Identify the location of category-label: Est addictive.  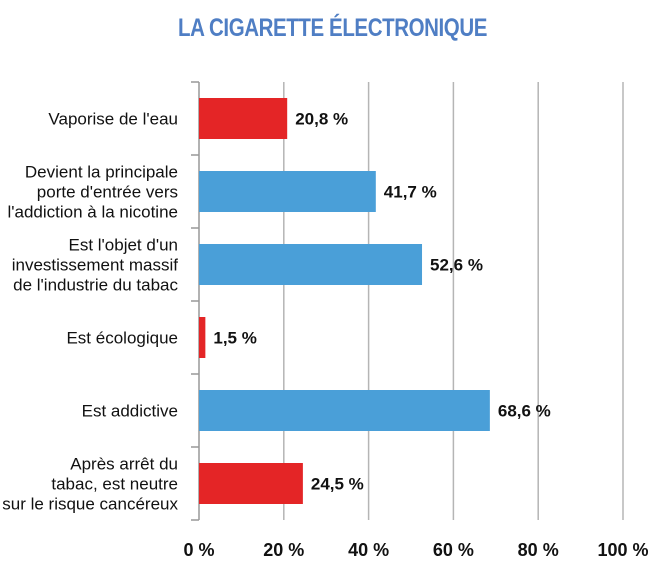
(130, 411).